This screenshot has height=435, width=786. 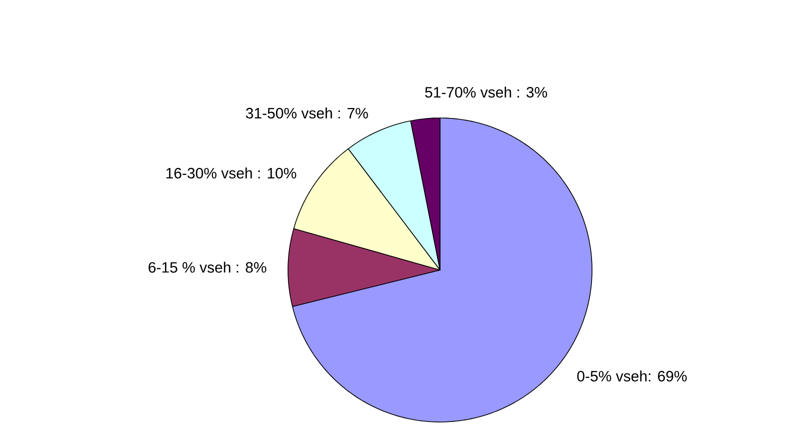 What do you see at coordinates (307, 113) in the screenshot?
I see `slice-label: 31-50% vseh : 7%` at bounding box center [307, 113].